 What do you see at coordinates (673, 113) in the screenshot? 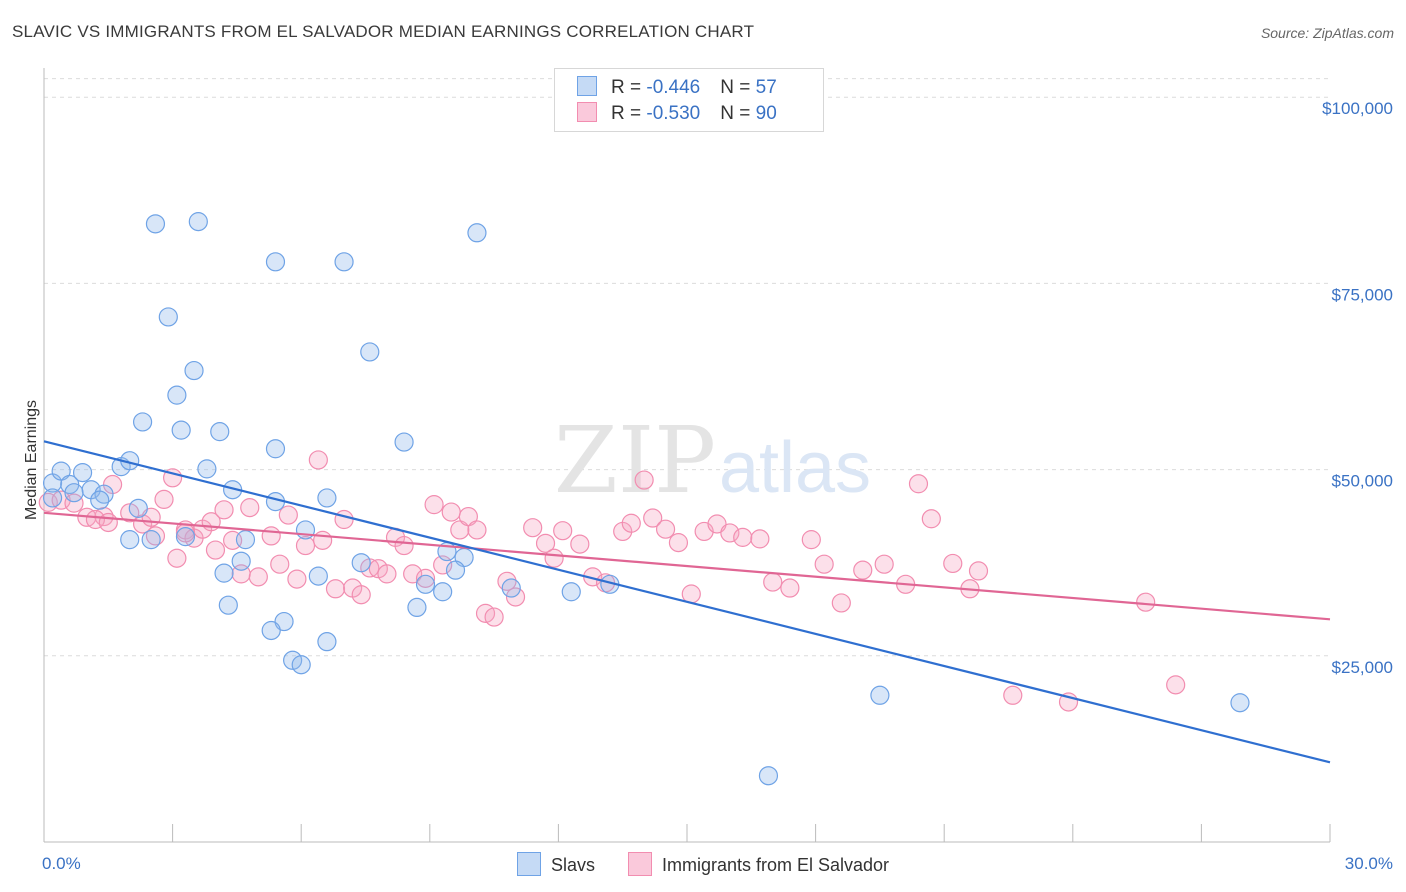
I see `legend-r-value-salvador: -0.530` at bounding box center [673, 113].